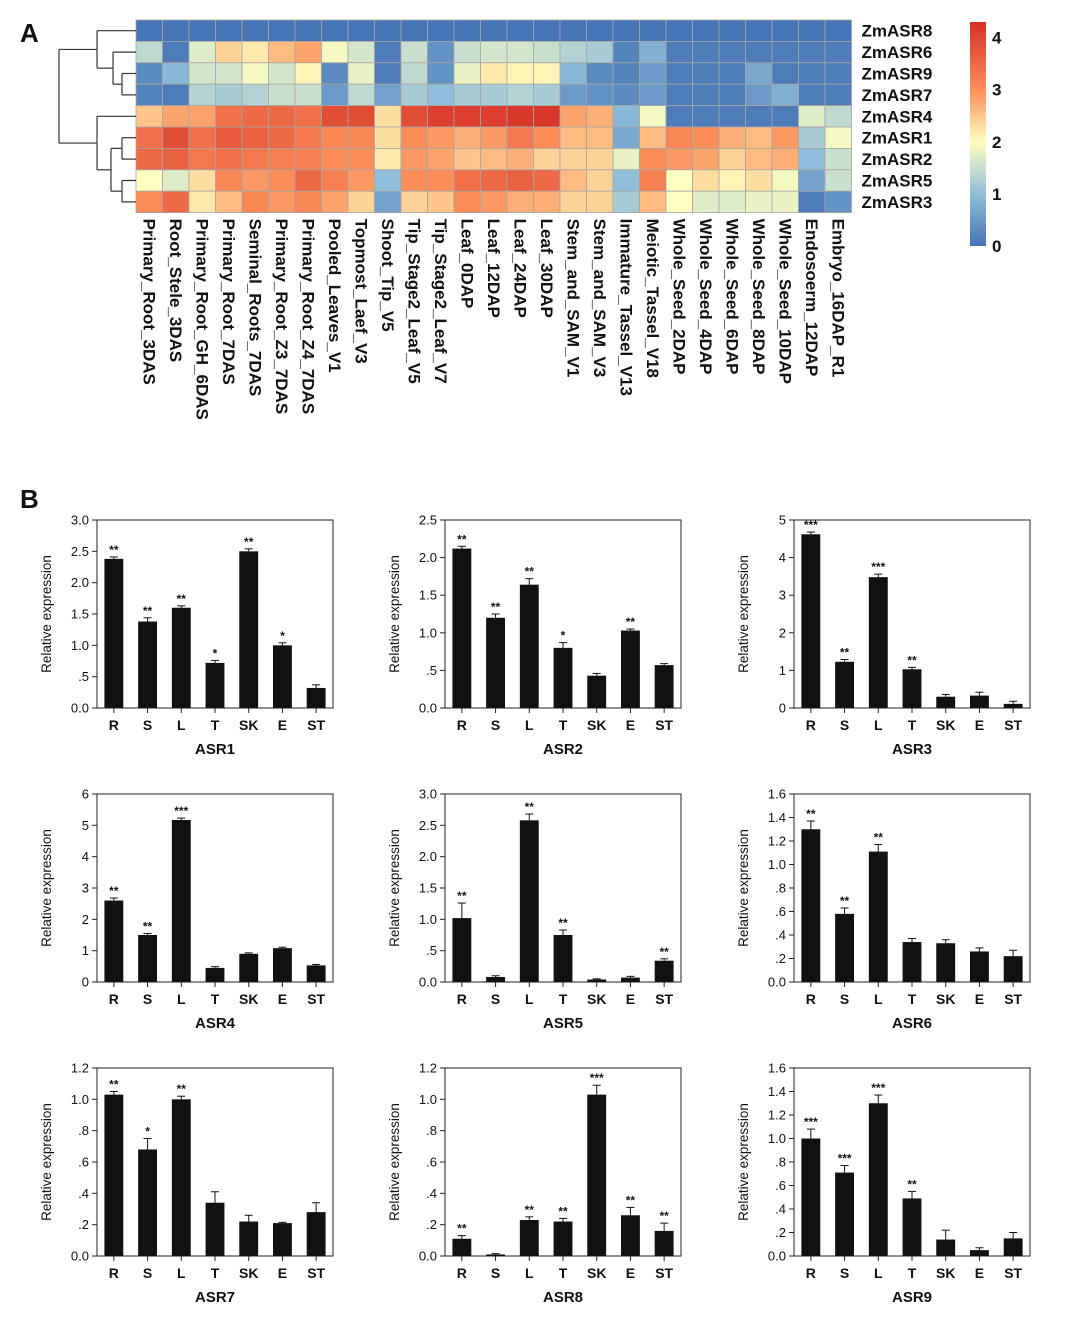 The image size is (1068, 1322). I want to click on y-axis-label: Relative expression, so click(743, 1162).